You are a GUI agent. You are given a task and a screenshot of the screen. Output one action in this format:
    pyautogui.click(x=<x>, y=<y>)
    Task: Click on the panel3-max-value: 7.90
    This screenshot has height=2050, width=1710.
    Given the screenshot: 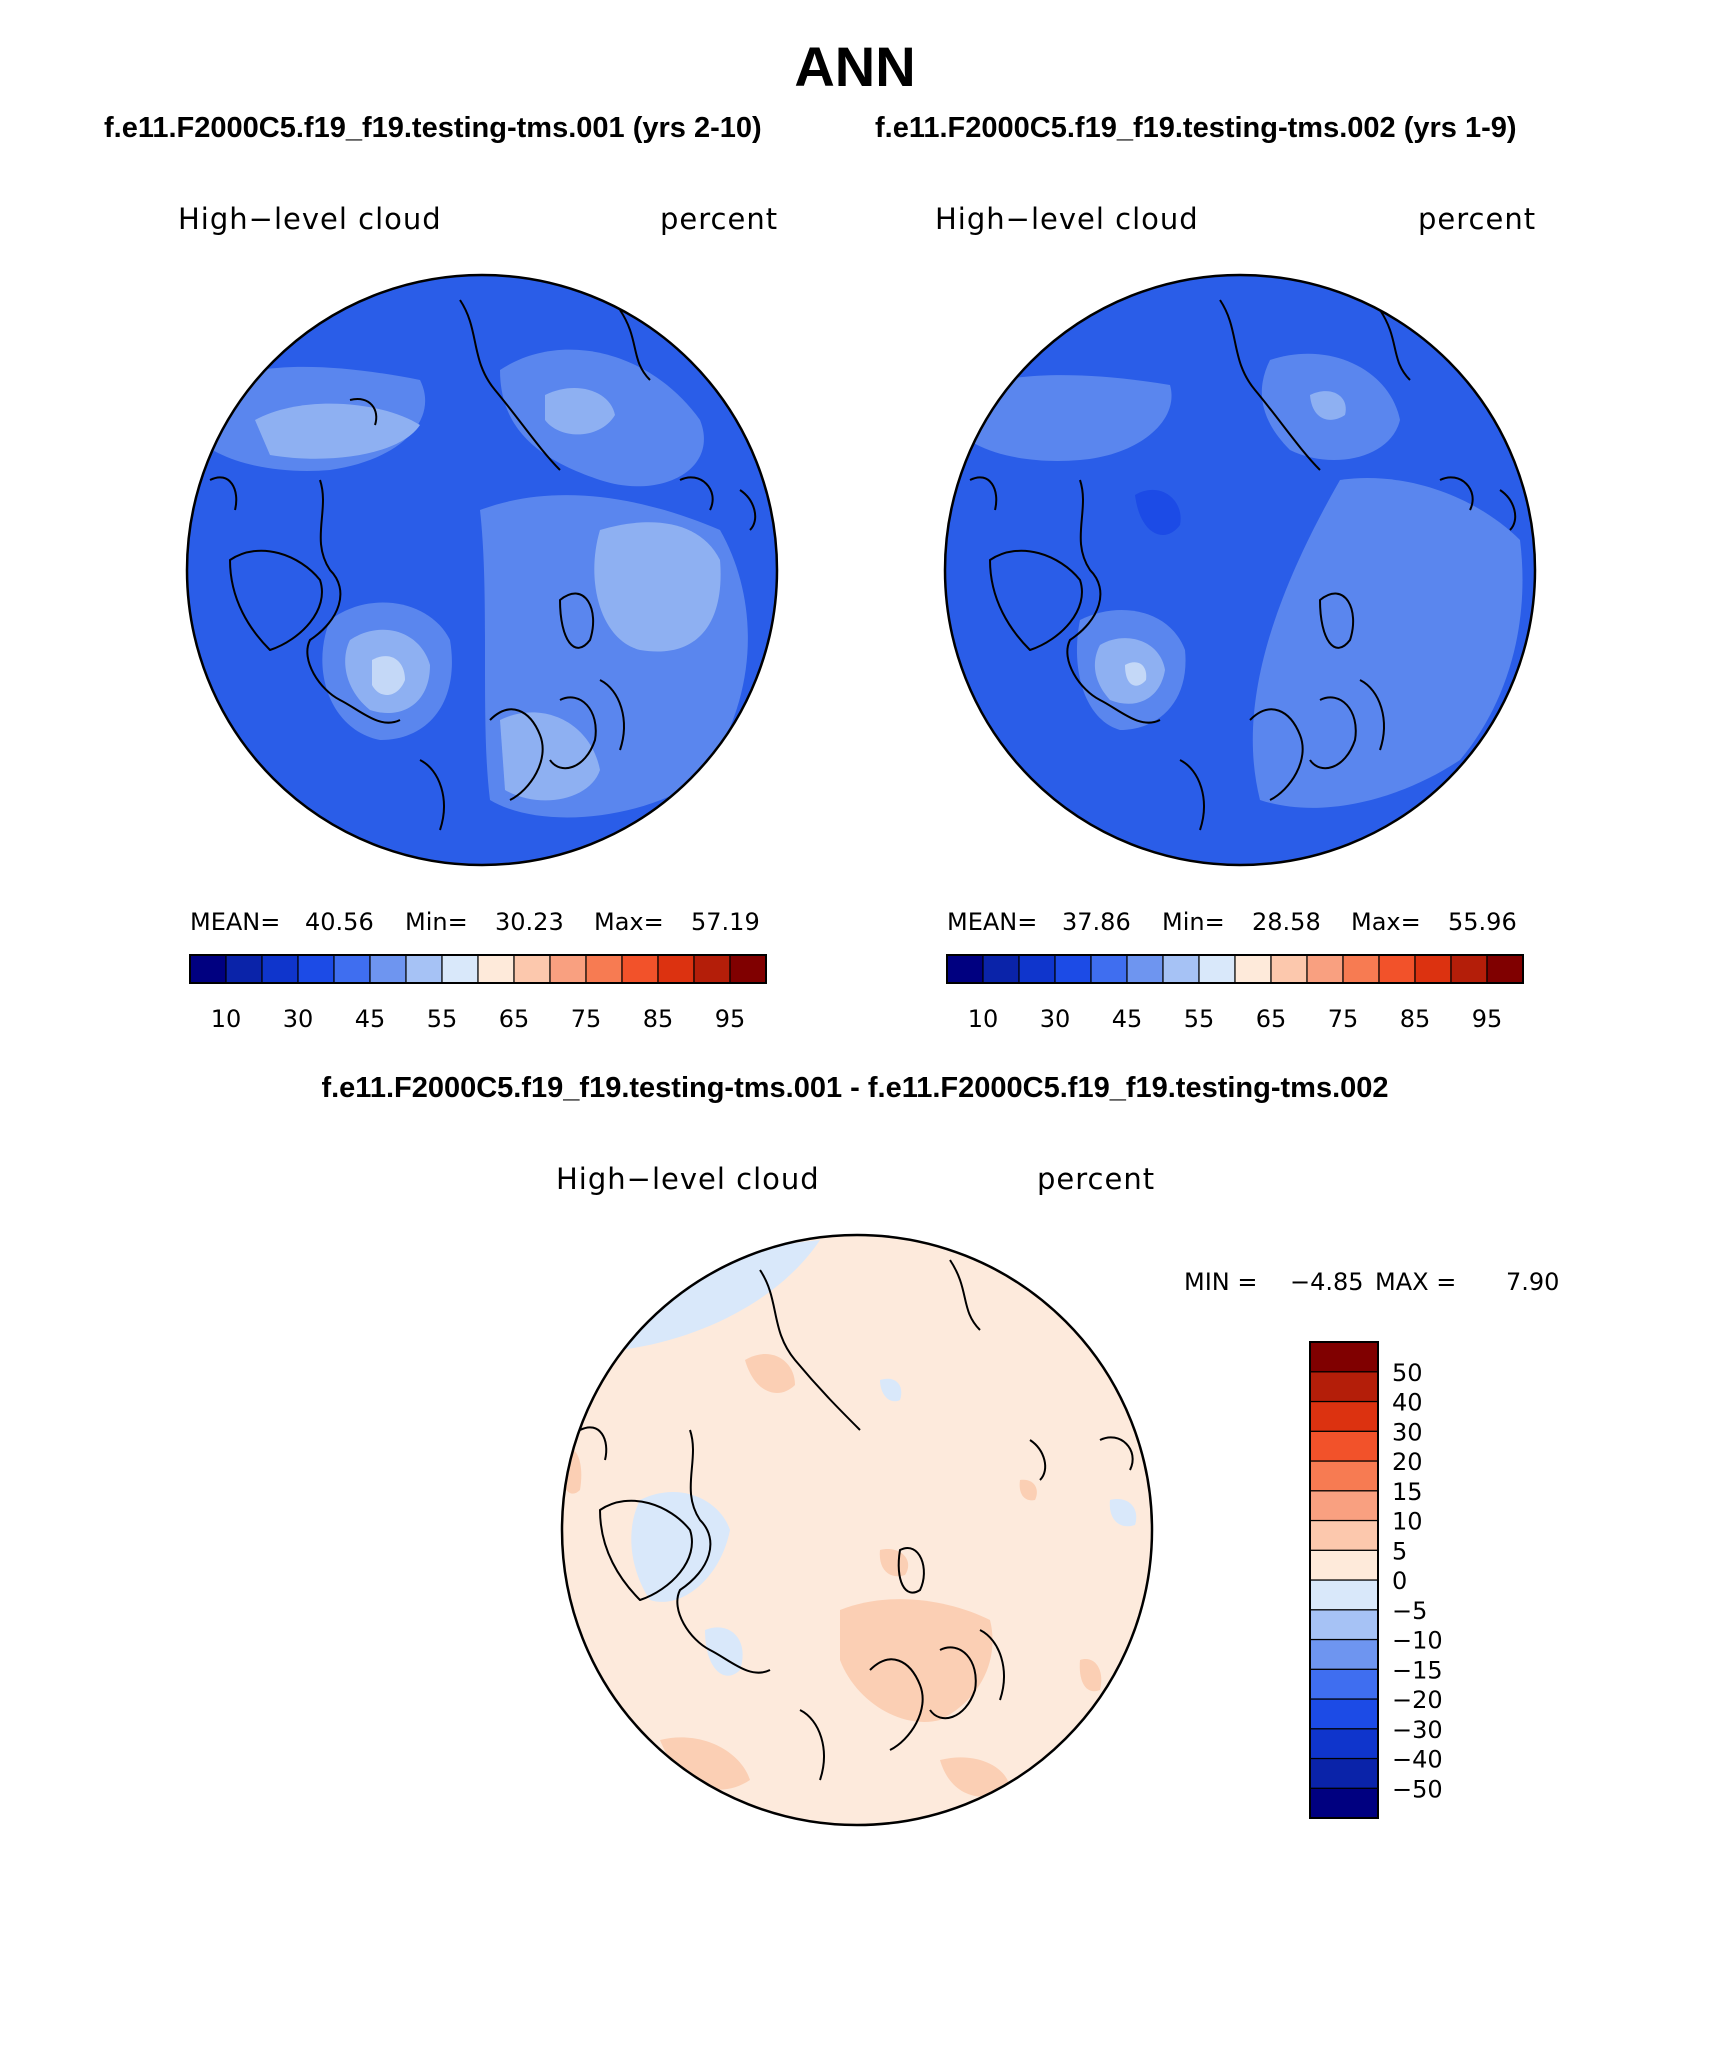 What is the action you would take?
    pyautogui.click(x=1533, y=1282)
    